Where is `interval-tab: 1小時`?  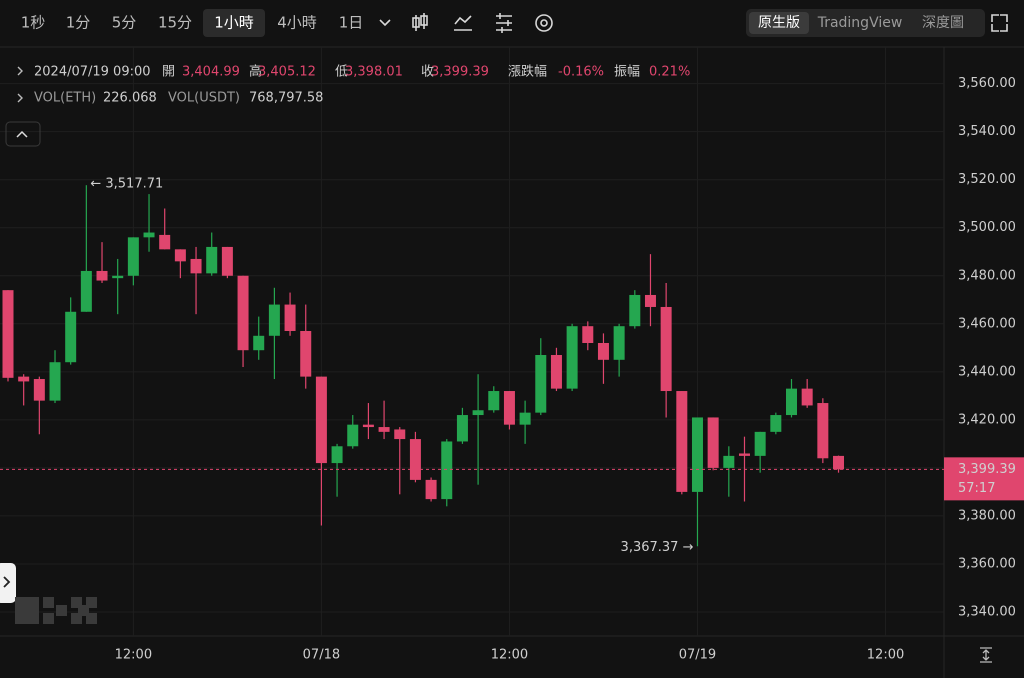 interval-tab: 1小時 is located at coordinates (234, 23).